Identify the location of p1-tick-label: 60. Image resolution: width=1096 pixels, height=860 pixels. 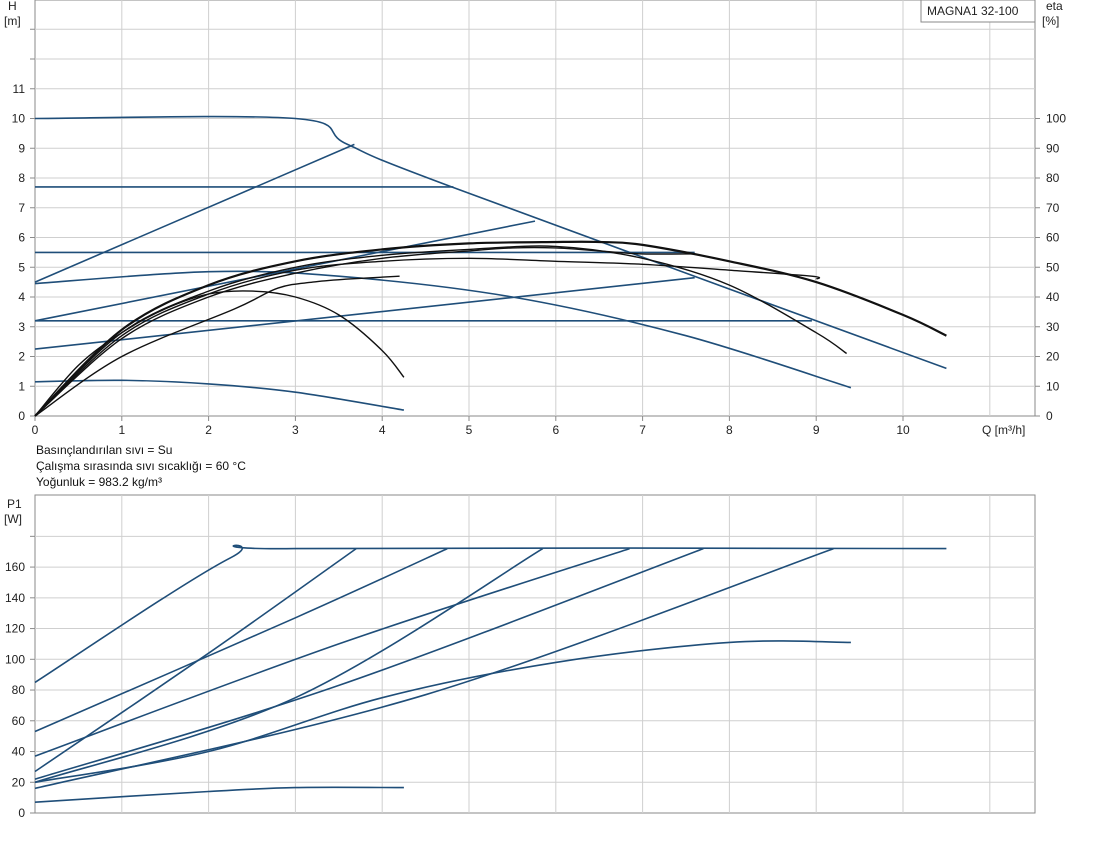
(19, 721).